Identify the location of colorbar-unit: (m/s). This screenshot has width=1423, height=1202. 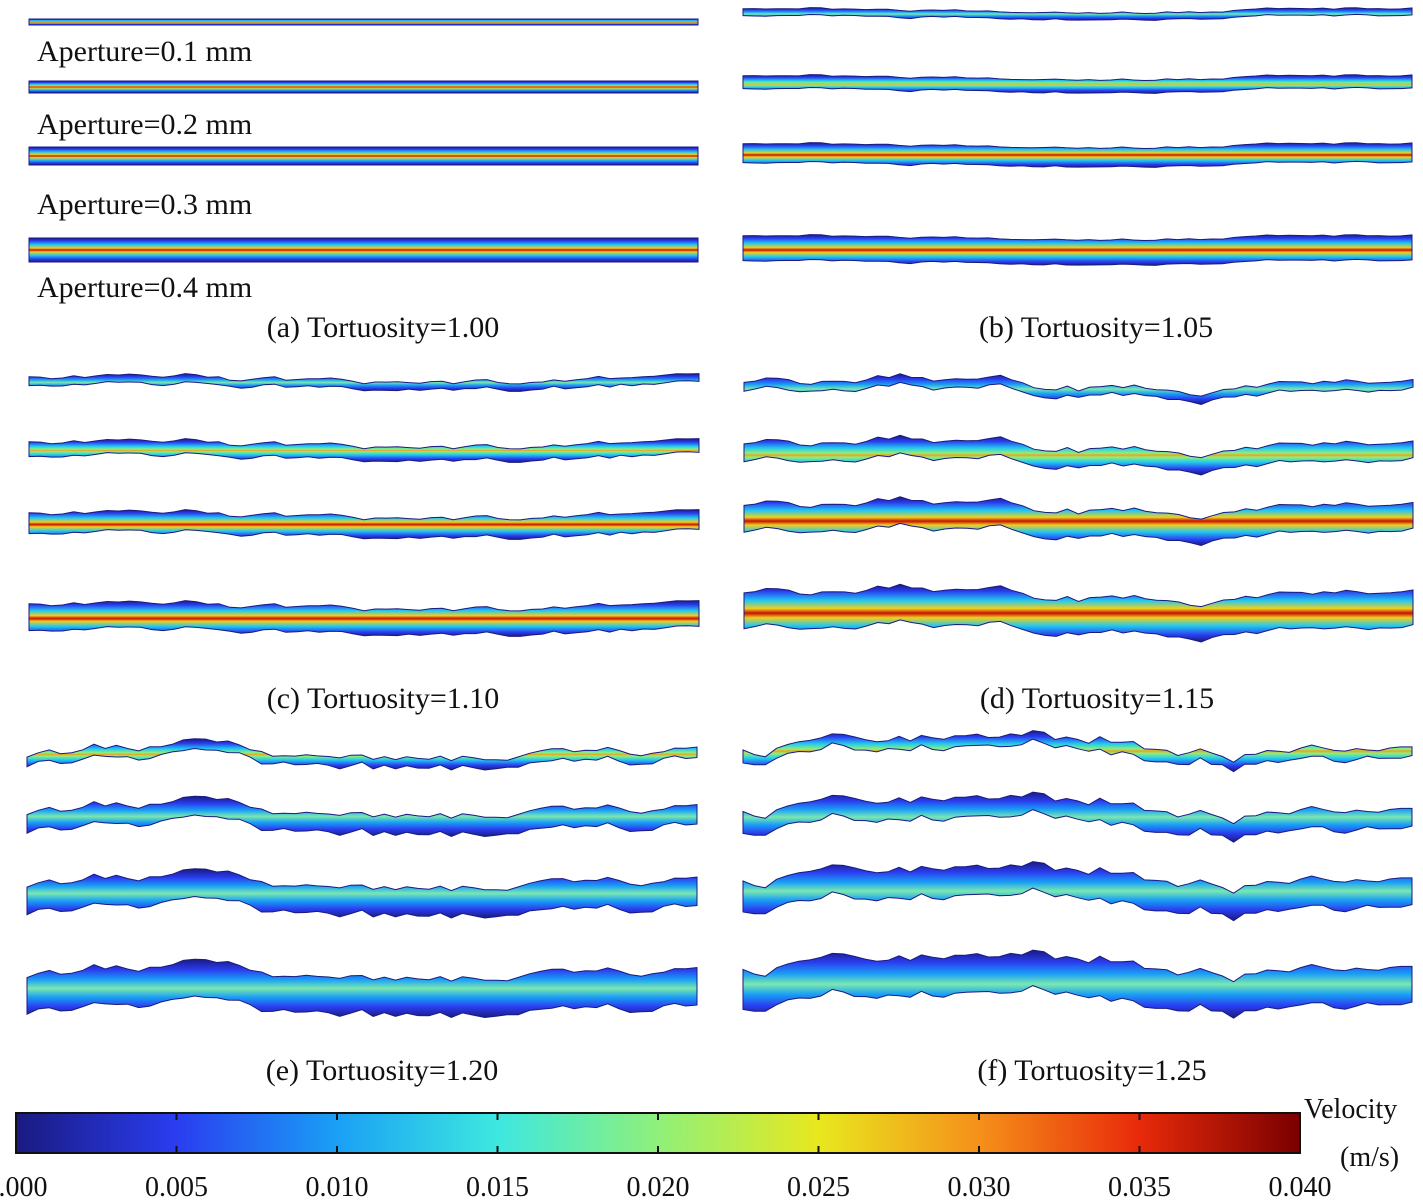
(1369, 1157).